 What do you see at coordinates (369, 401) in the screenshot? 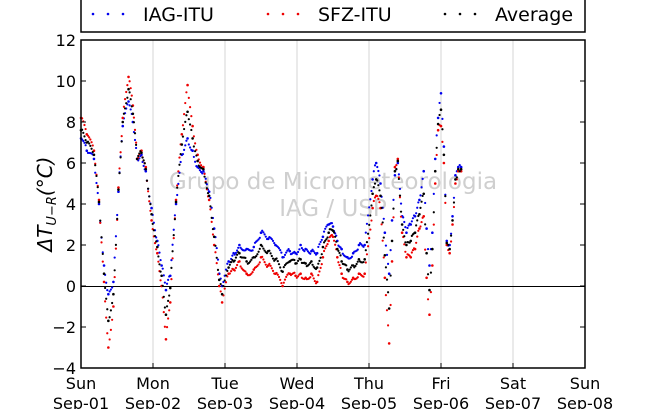
I see `x-tick-date: Sep-05` at bounding box center [369, 401].